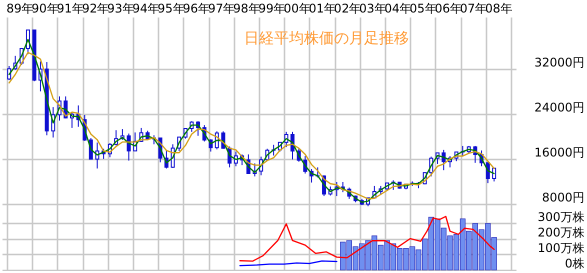 The height and width of the screenshot is (273, 587). What do you see at coordinates (423, 9) in the screenshot?
I see `x-tick-label: 05年` at bounding box center [423, 9].